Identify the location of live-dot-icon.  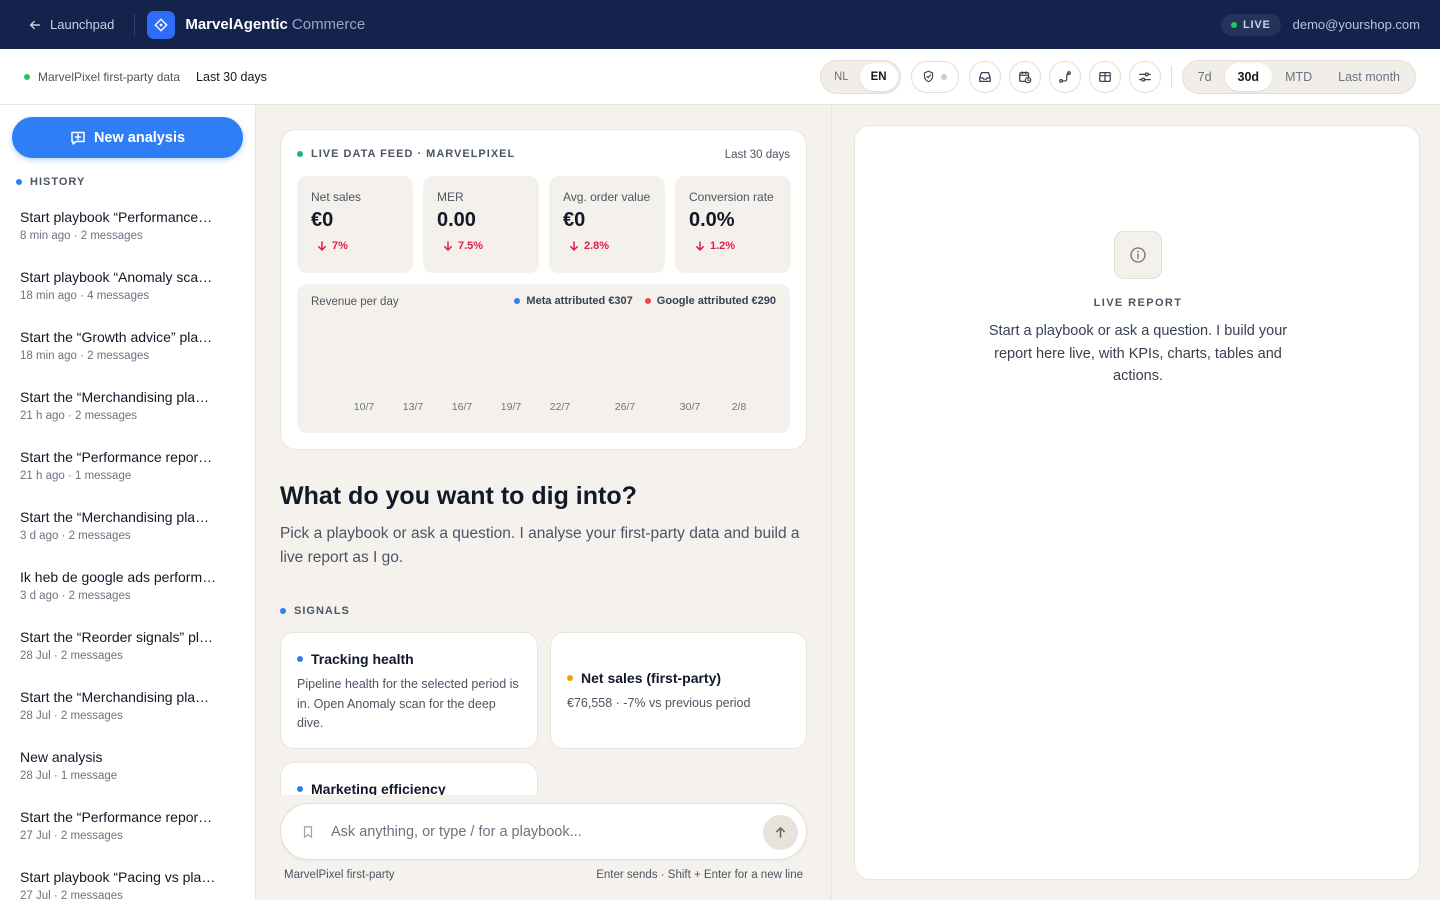
(1233, 24).